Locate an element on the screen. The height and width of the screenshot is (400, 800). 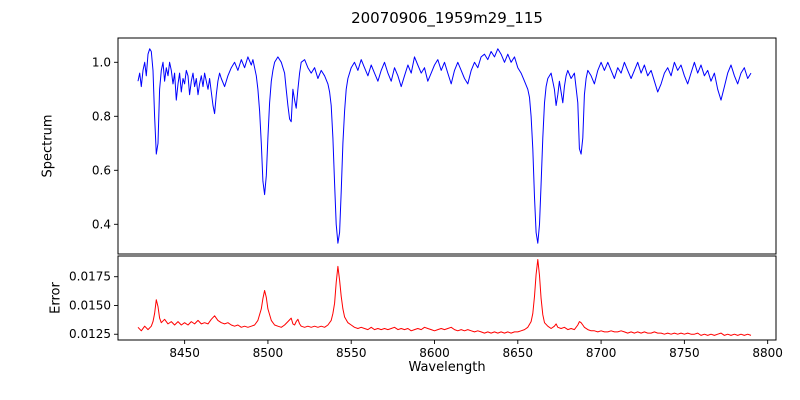
x-tick-label: 8600 is located at coordinates (434, 353).